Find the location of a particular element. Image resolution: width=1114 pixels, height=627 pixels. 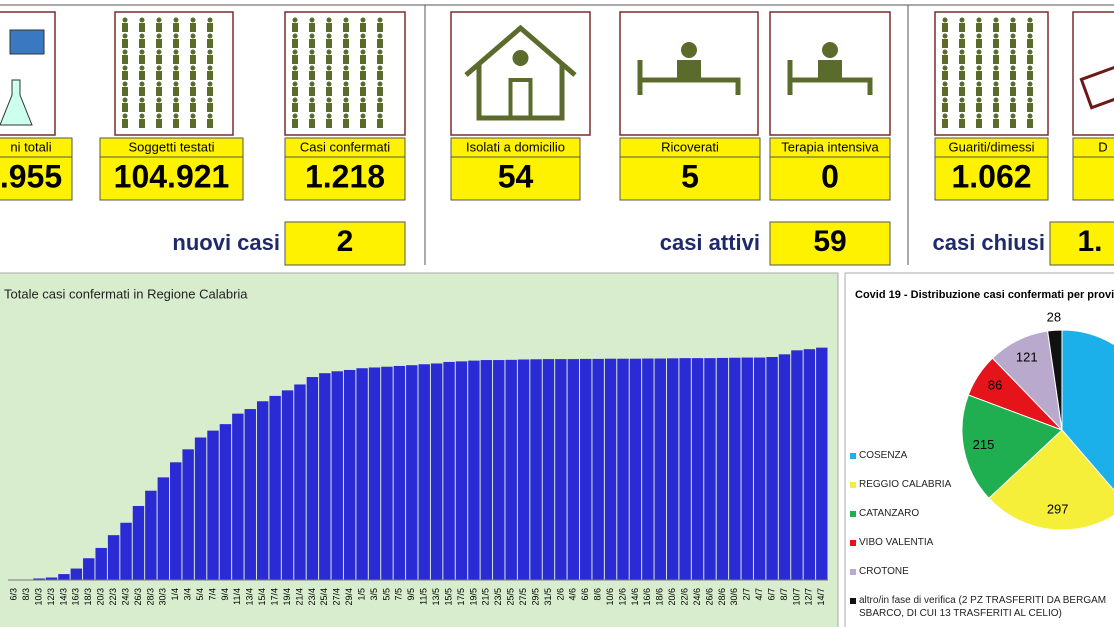

legend-swatch is located at coordinates (853, 514).